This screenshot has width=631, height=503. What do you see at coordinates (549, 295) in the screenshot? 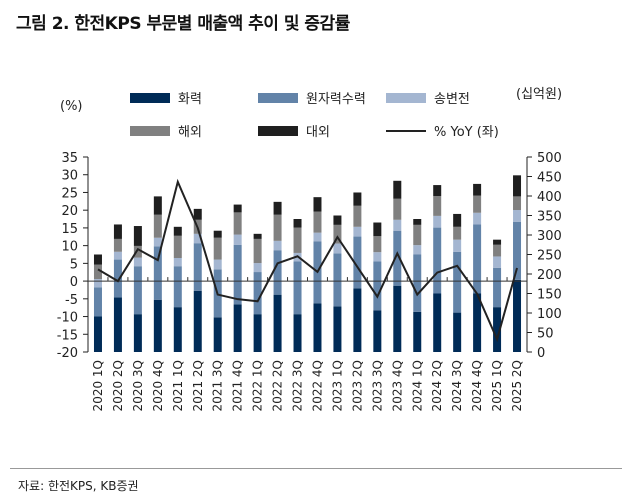
I see `right-tick-label: 150` at bounding box center [549, 295].